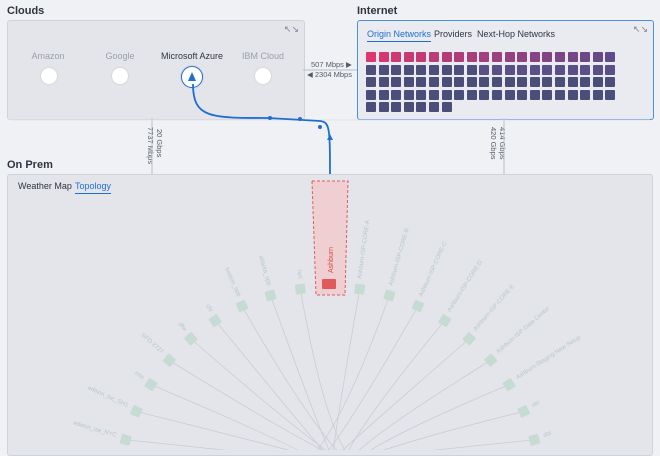  I want to click on topology-node-label: edison_ise_NYC, so click(95, 430).